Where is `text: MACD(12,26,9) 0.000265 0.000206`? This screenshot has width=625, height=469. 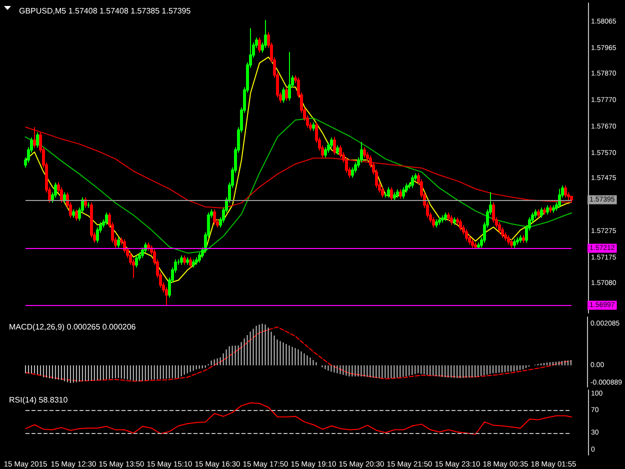
text: MACD(12,26,9) 0.000265 0.000206 is located at coordinates (72, 327).